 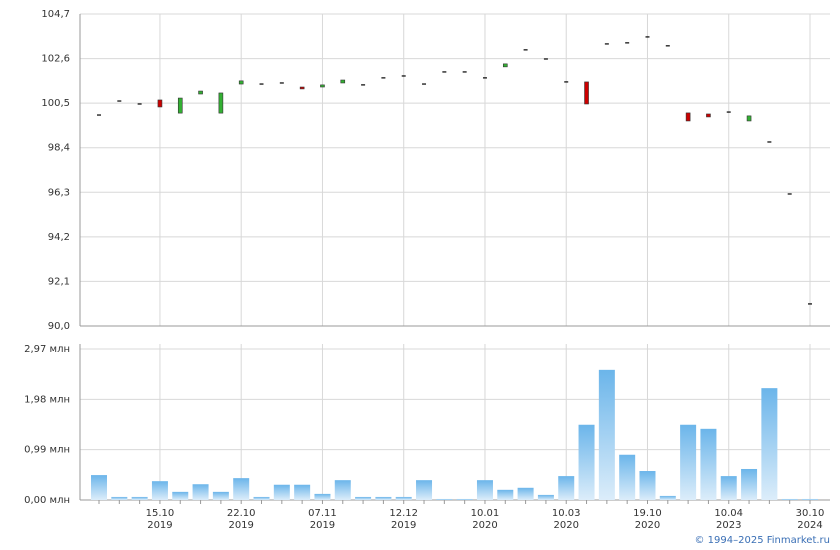 What do you see at coordinates (59, 192) in the screenshot?
I see `y-tick-label: 96,3` at bounding box center [59, 192].